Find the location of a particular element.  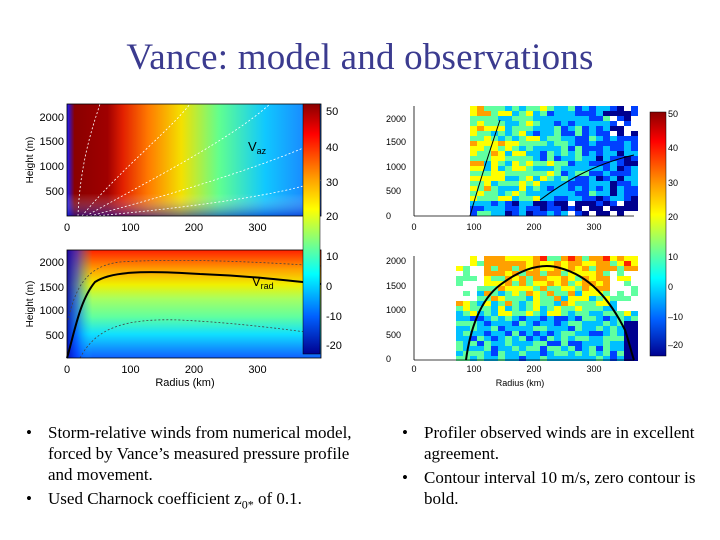

vrad-zero-contour is located at coordinates (194, 315).